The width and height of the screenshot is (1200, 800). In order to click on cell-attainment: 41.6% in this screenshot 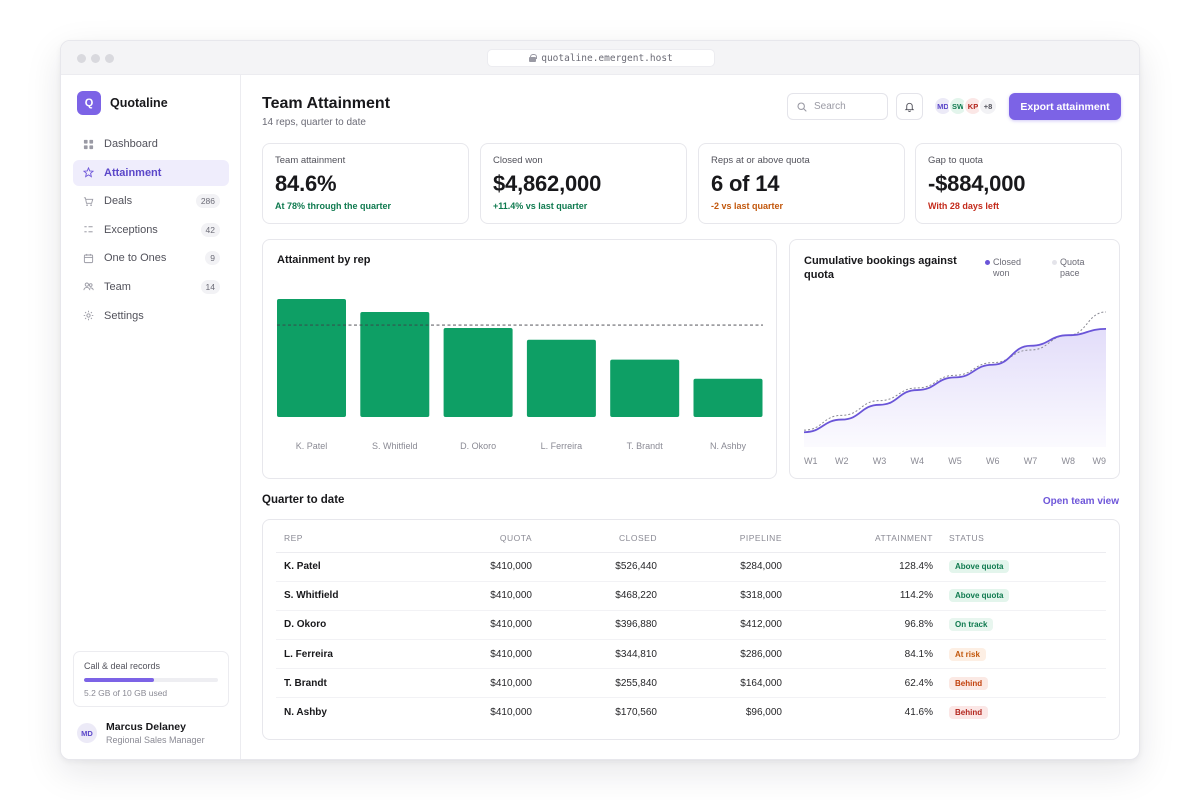, I will do `click(918, 713)`.